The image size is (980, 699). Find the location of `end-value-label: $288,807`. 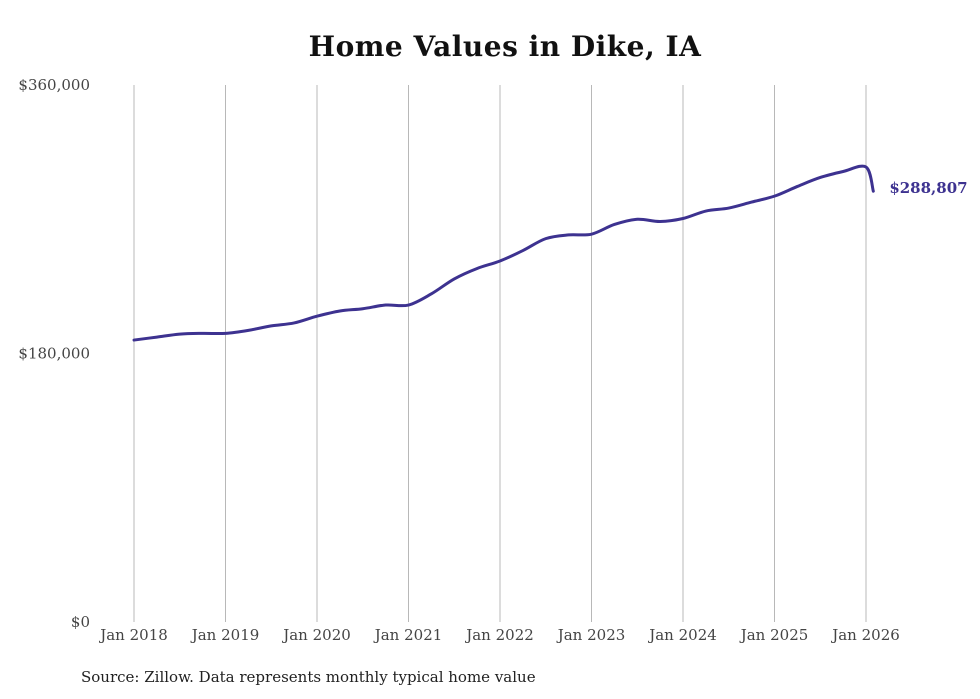

end-value-label: $288,807 is located at coordinates (928, 188).